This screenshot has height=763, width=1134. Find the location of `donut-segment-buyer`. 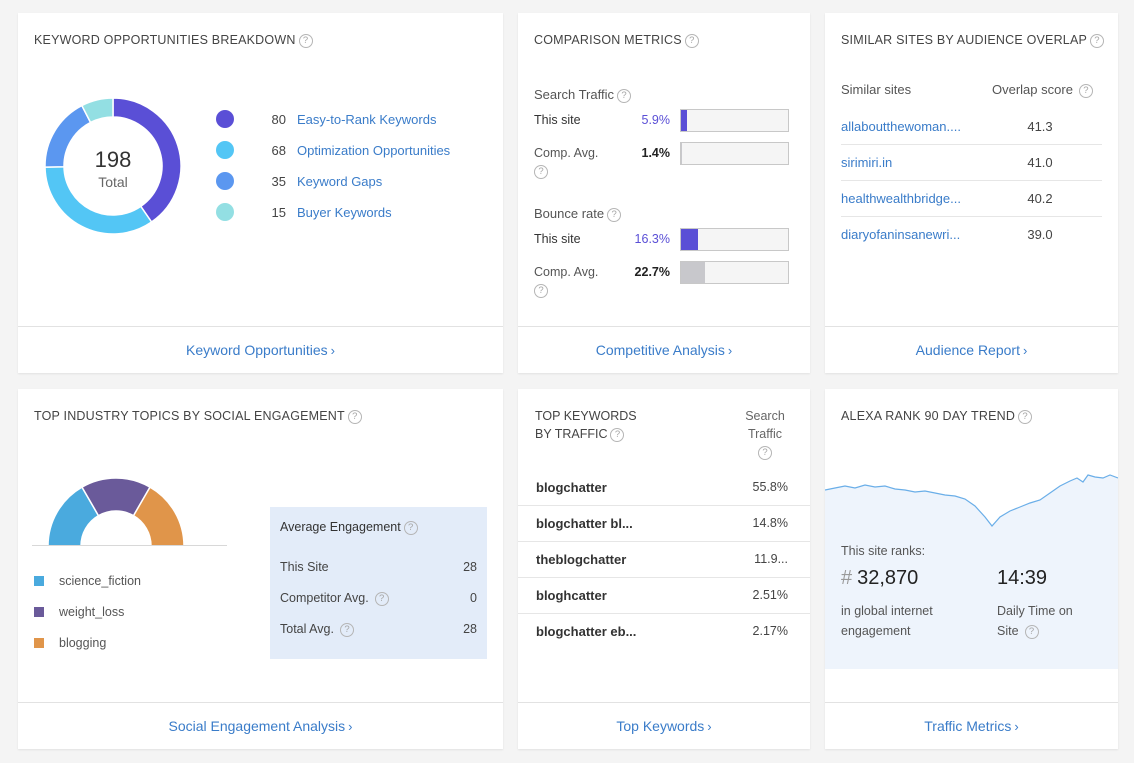

donut-segment-buyer is located at coordinates (97, 110).